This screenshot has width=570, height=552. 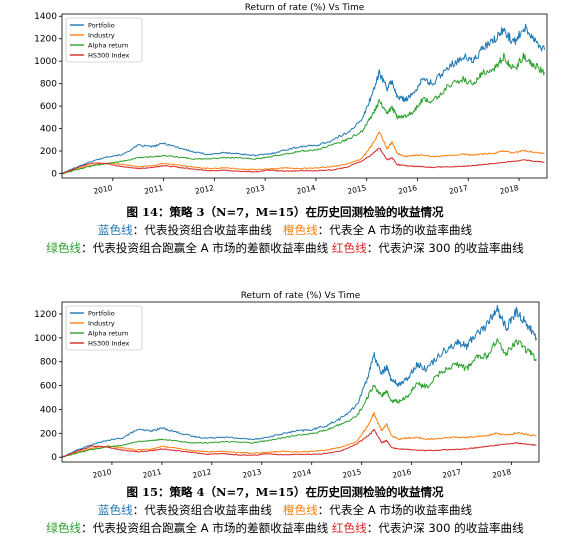 What do you see at coordinates (45, 17) in the screenshot?
I see `y-tick-label: 1400` at bounding box center [45, 17].